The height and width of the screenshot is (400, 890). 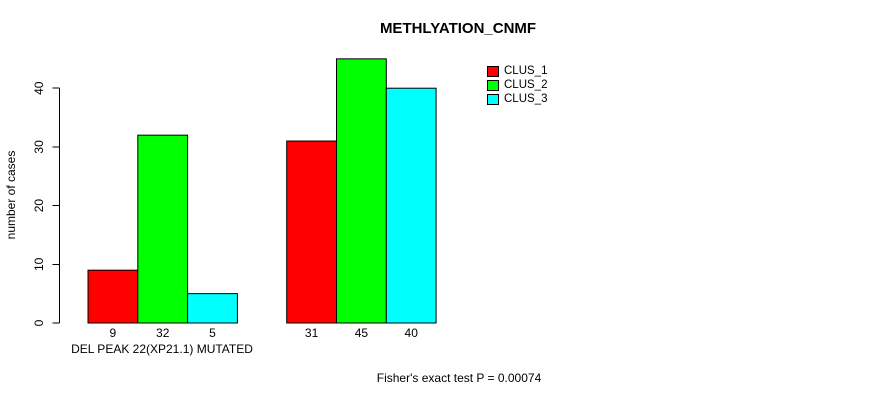 What do you see at coordinates (526, 85) in the screenshot?
I see `legend-label-clus-2: CLUS_2` at bounding box center [526, 85].